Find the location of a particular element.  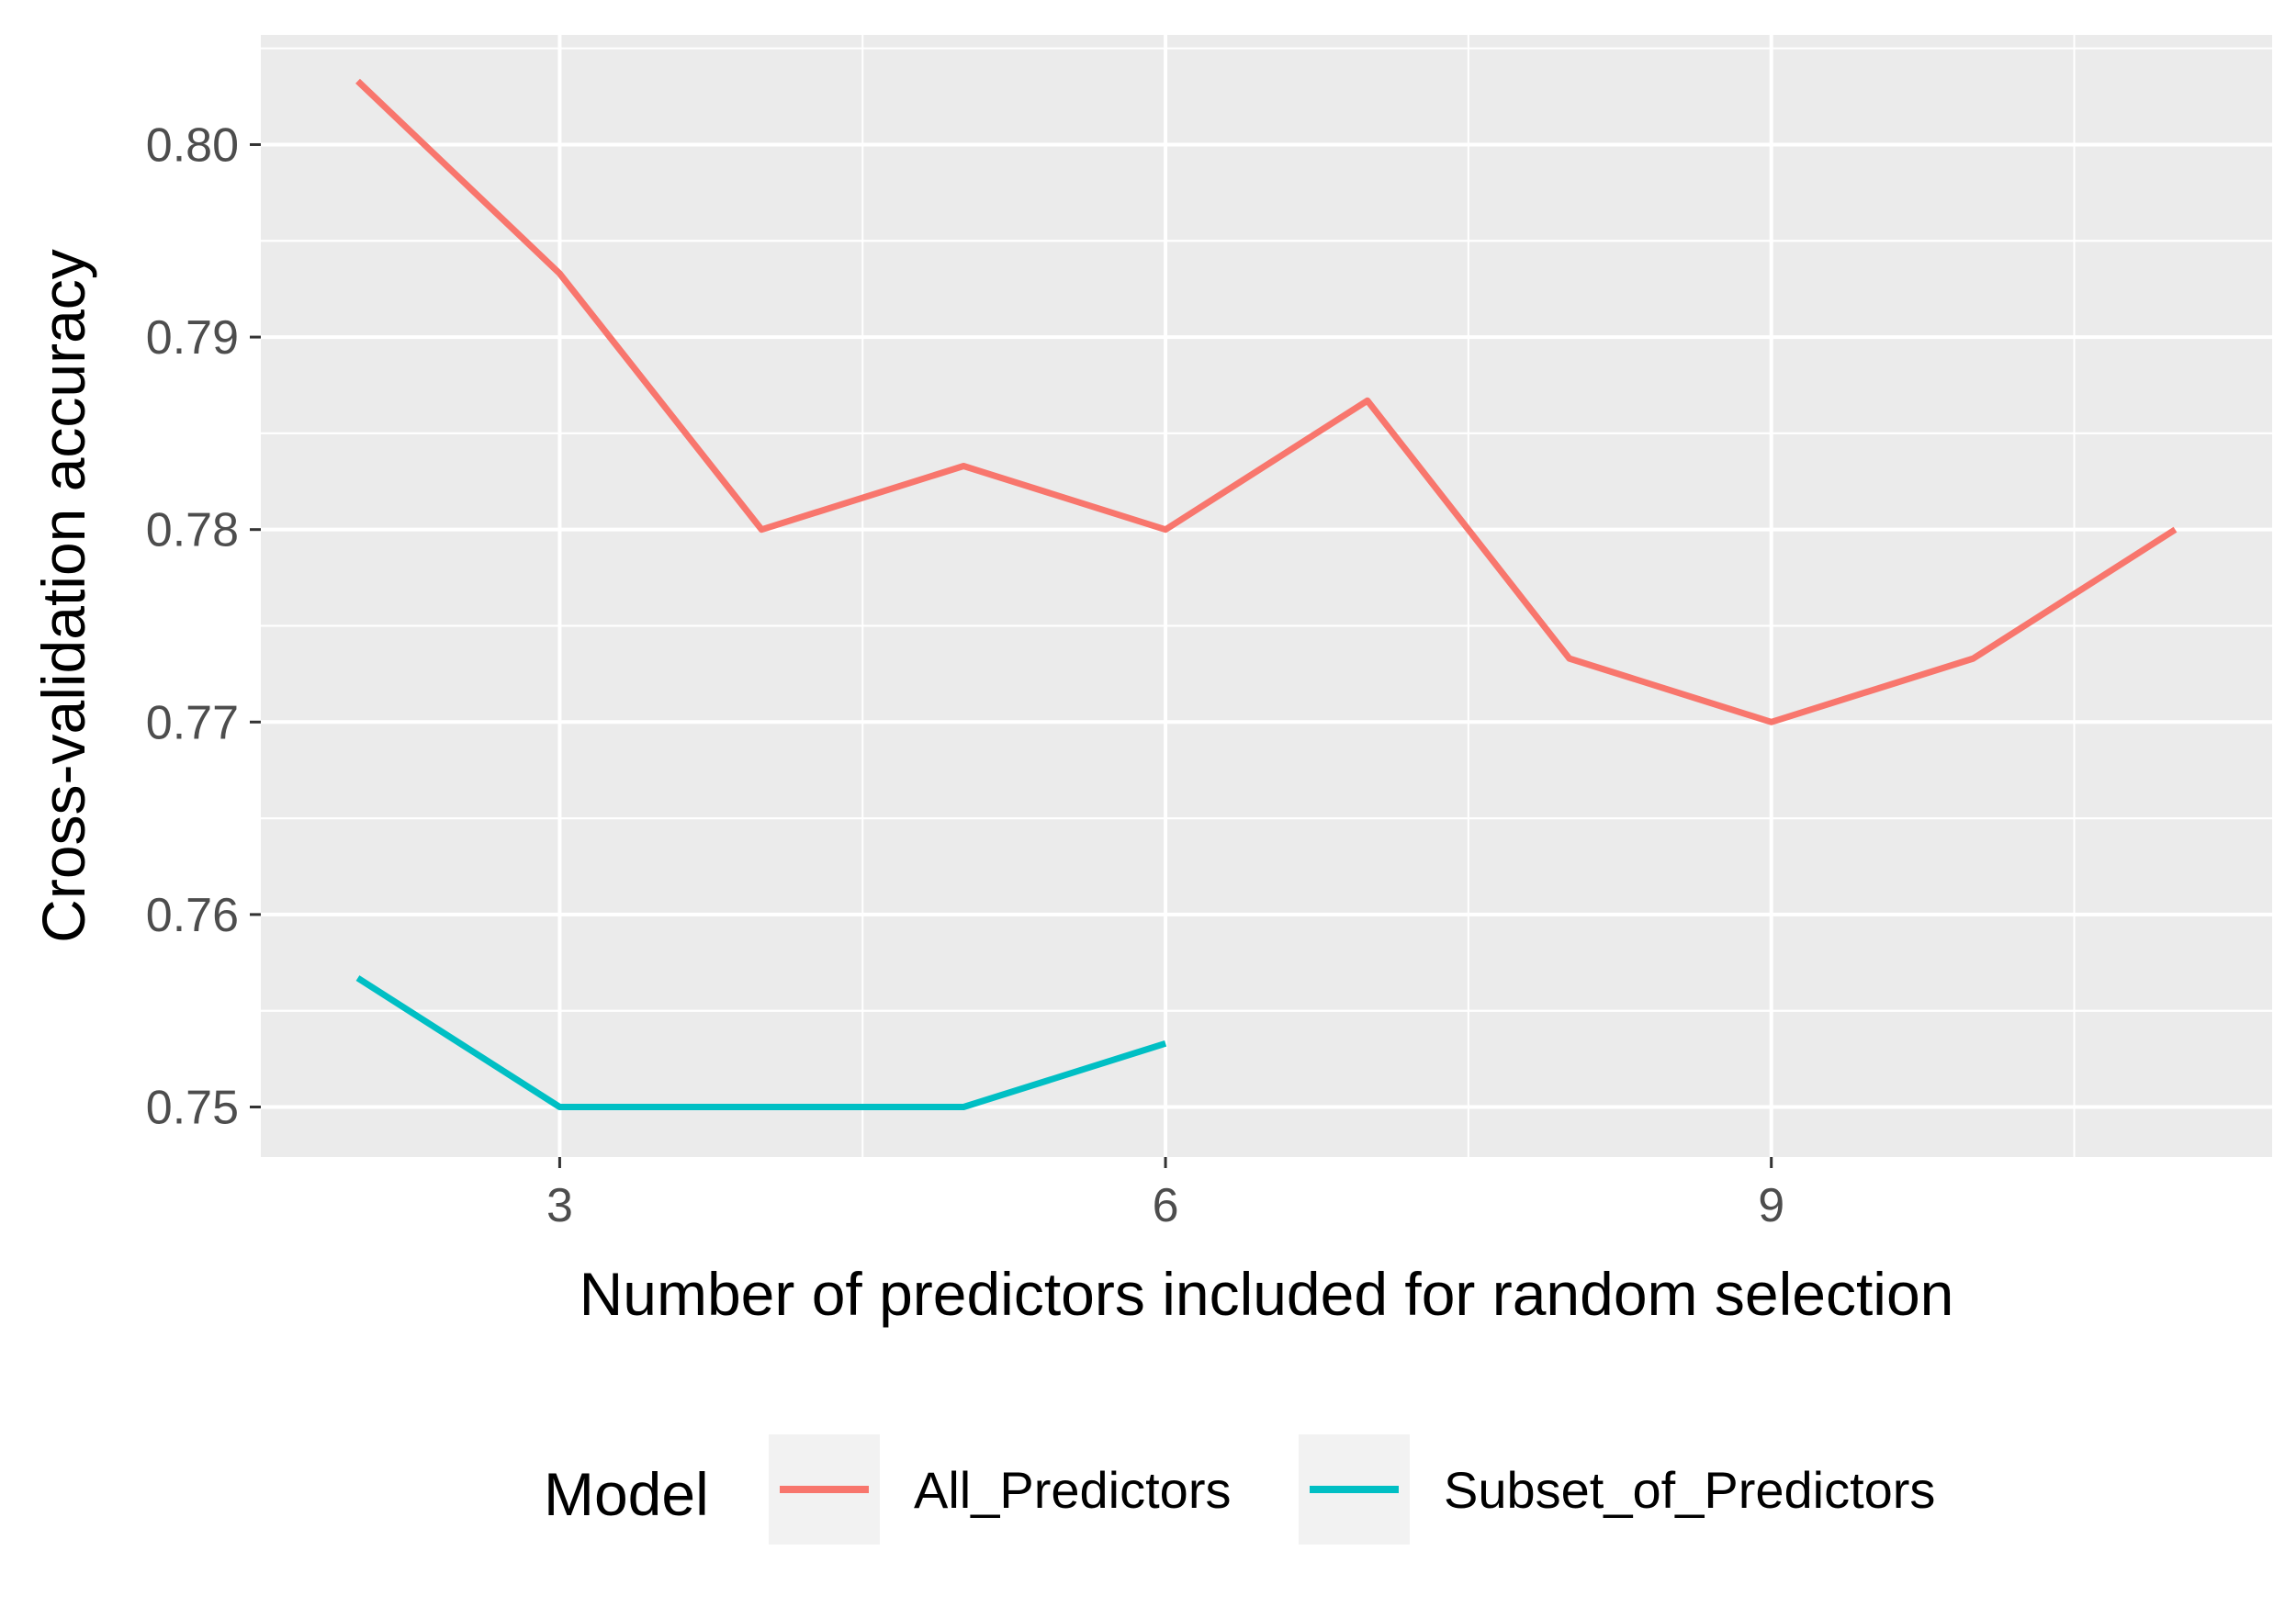

legend-title: Model is located at coordinates (627, 1494).